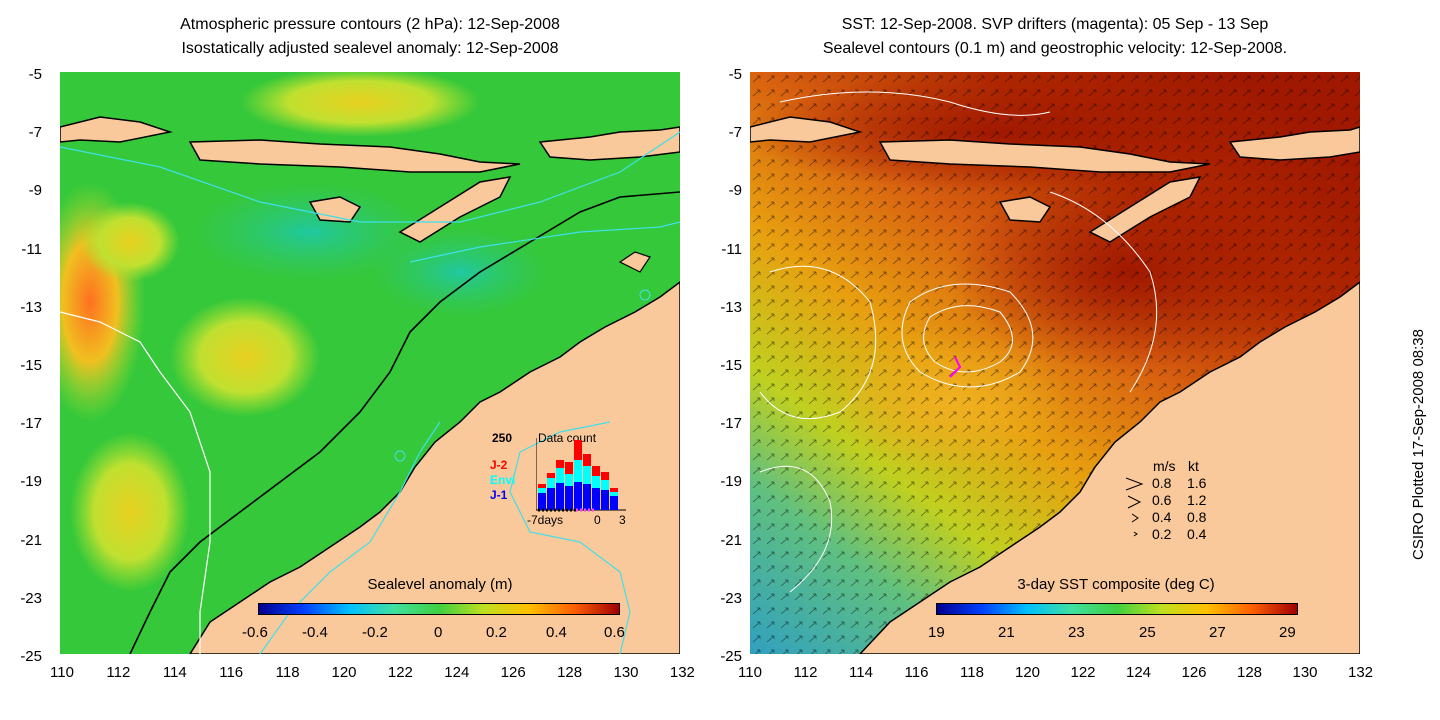 This screenshot has height=720, width=1440. Describe the element at coordinates (1116, 584) in the screenshot. I see `right-colorbar-label: 3-day SST composite (deg C)` at that location.